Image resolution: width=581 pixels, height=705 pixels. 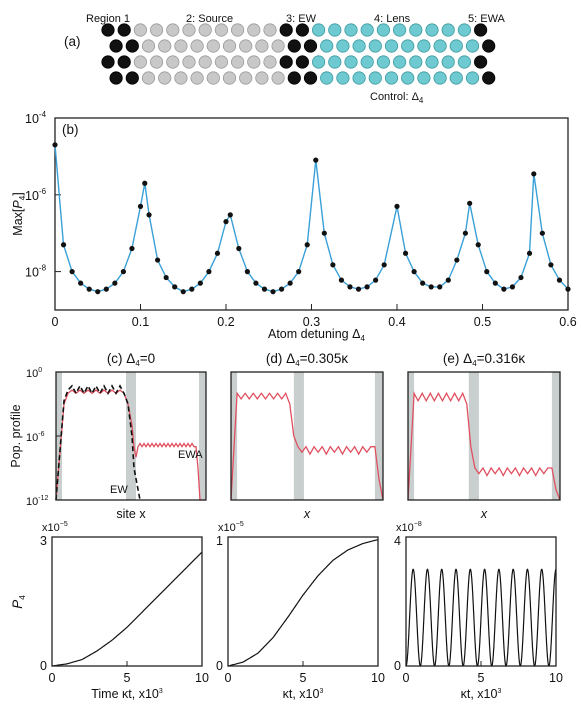 What do you see at coordinates (301, 694) in the screenshot?
I see `xlabel-main: κt, x10` at bounding box center [301, 694].